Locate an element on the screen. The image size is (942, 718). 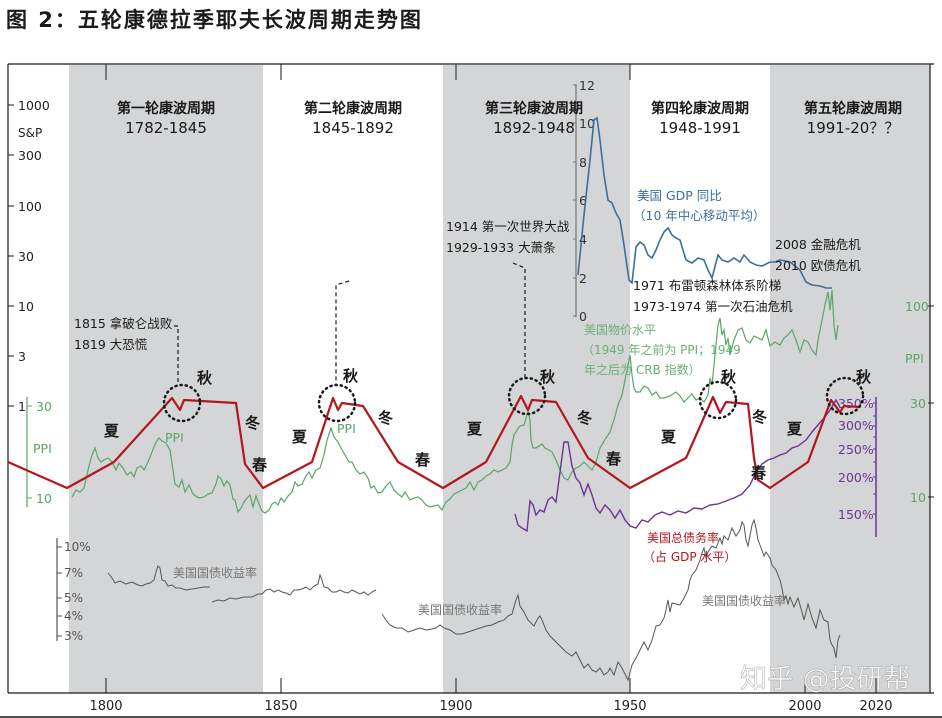
price-series-label-2: （1949 年之前为 PPI；1949 is located at coordinates (661, 349).